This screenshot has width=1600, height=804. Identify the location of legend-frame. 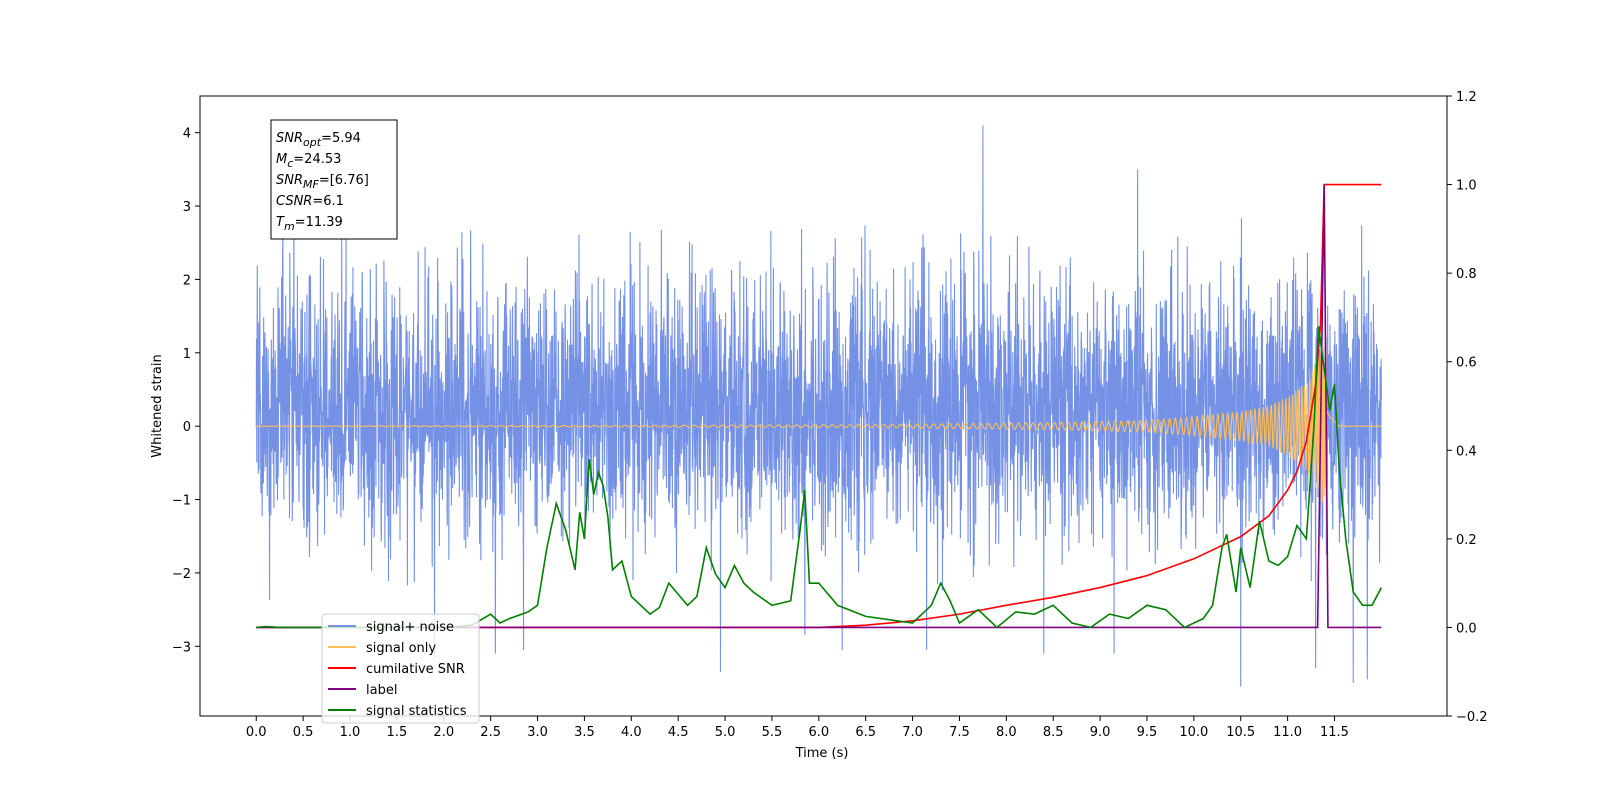
(400, 668).